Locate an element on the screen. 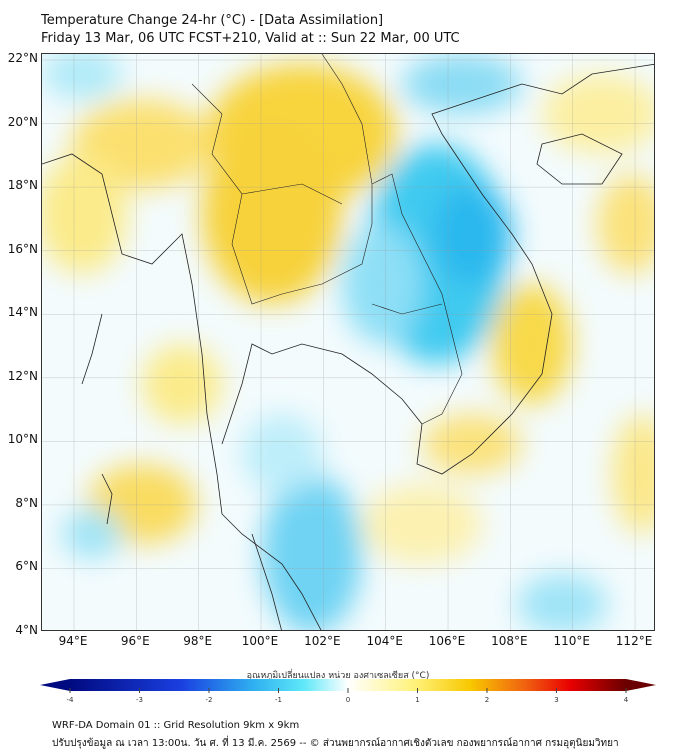 The image size is (676, 756). colorbar-tick-label: -2 is located at coordinates (209, 700).